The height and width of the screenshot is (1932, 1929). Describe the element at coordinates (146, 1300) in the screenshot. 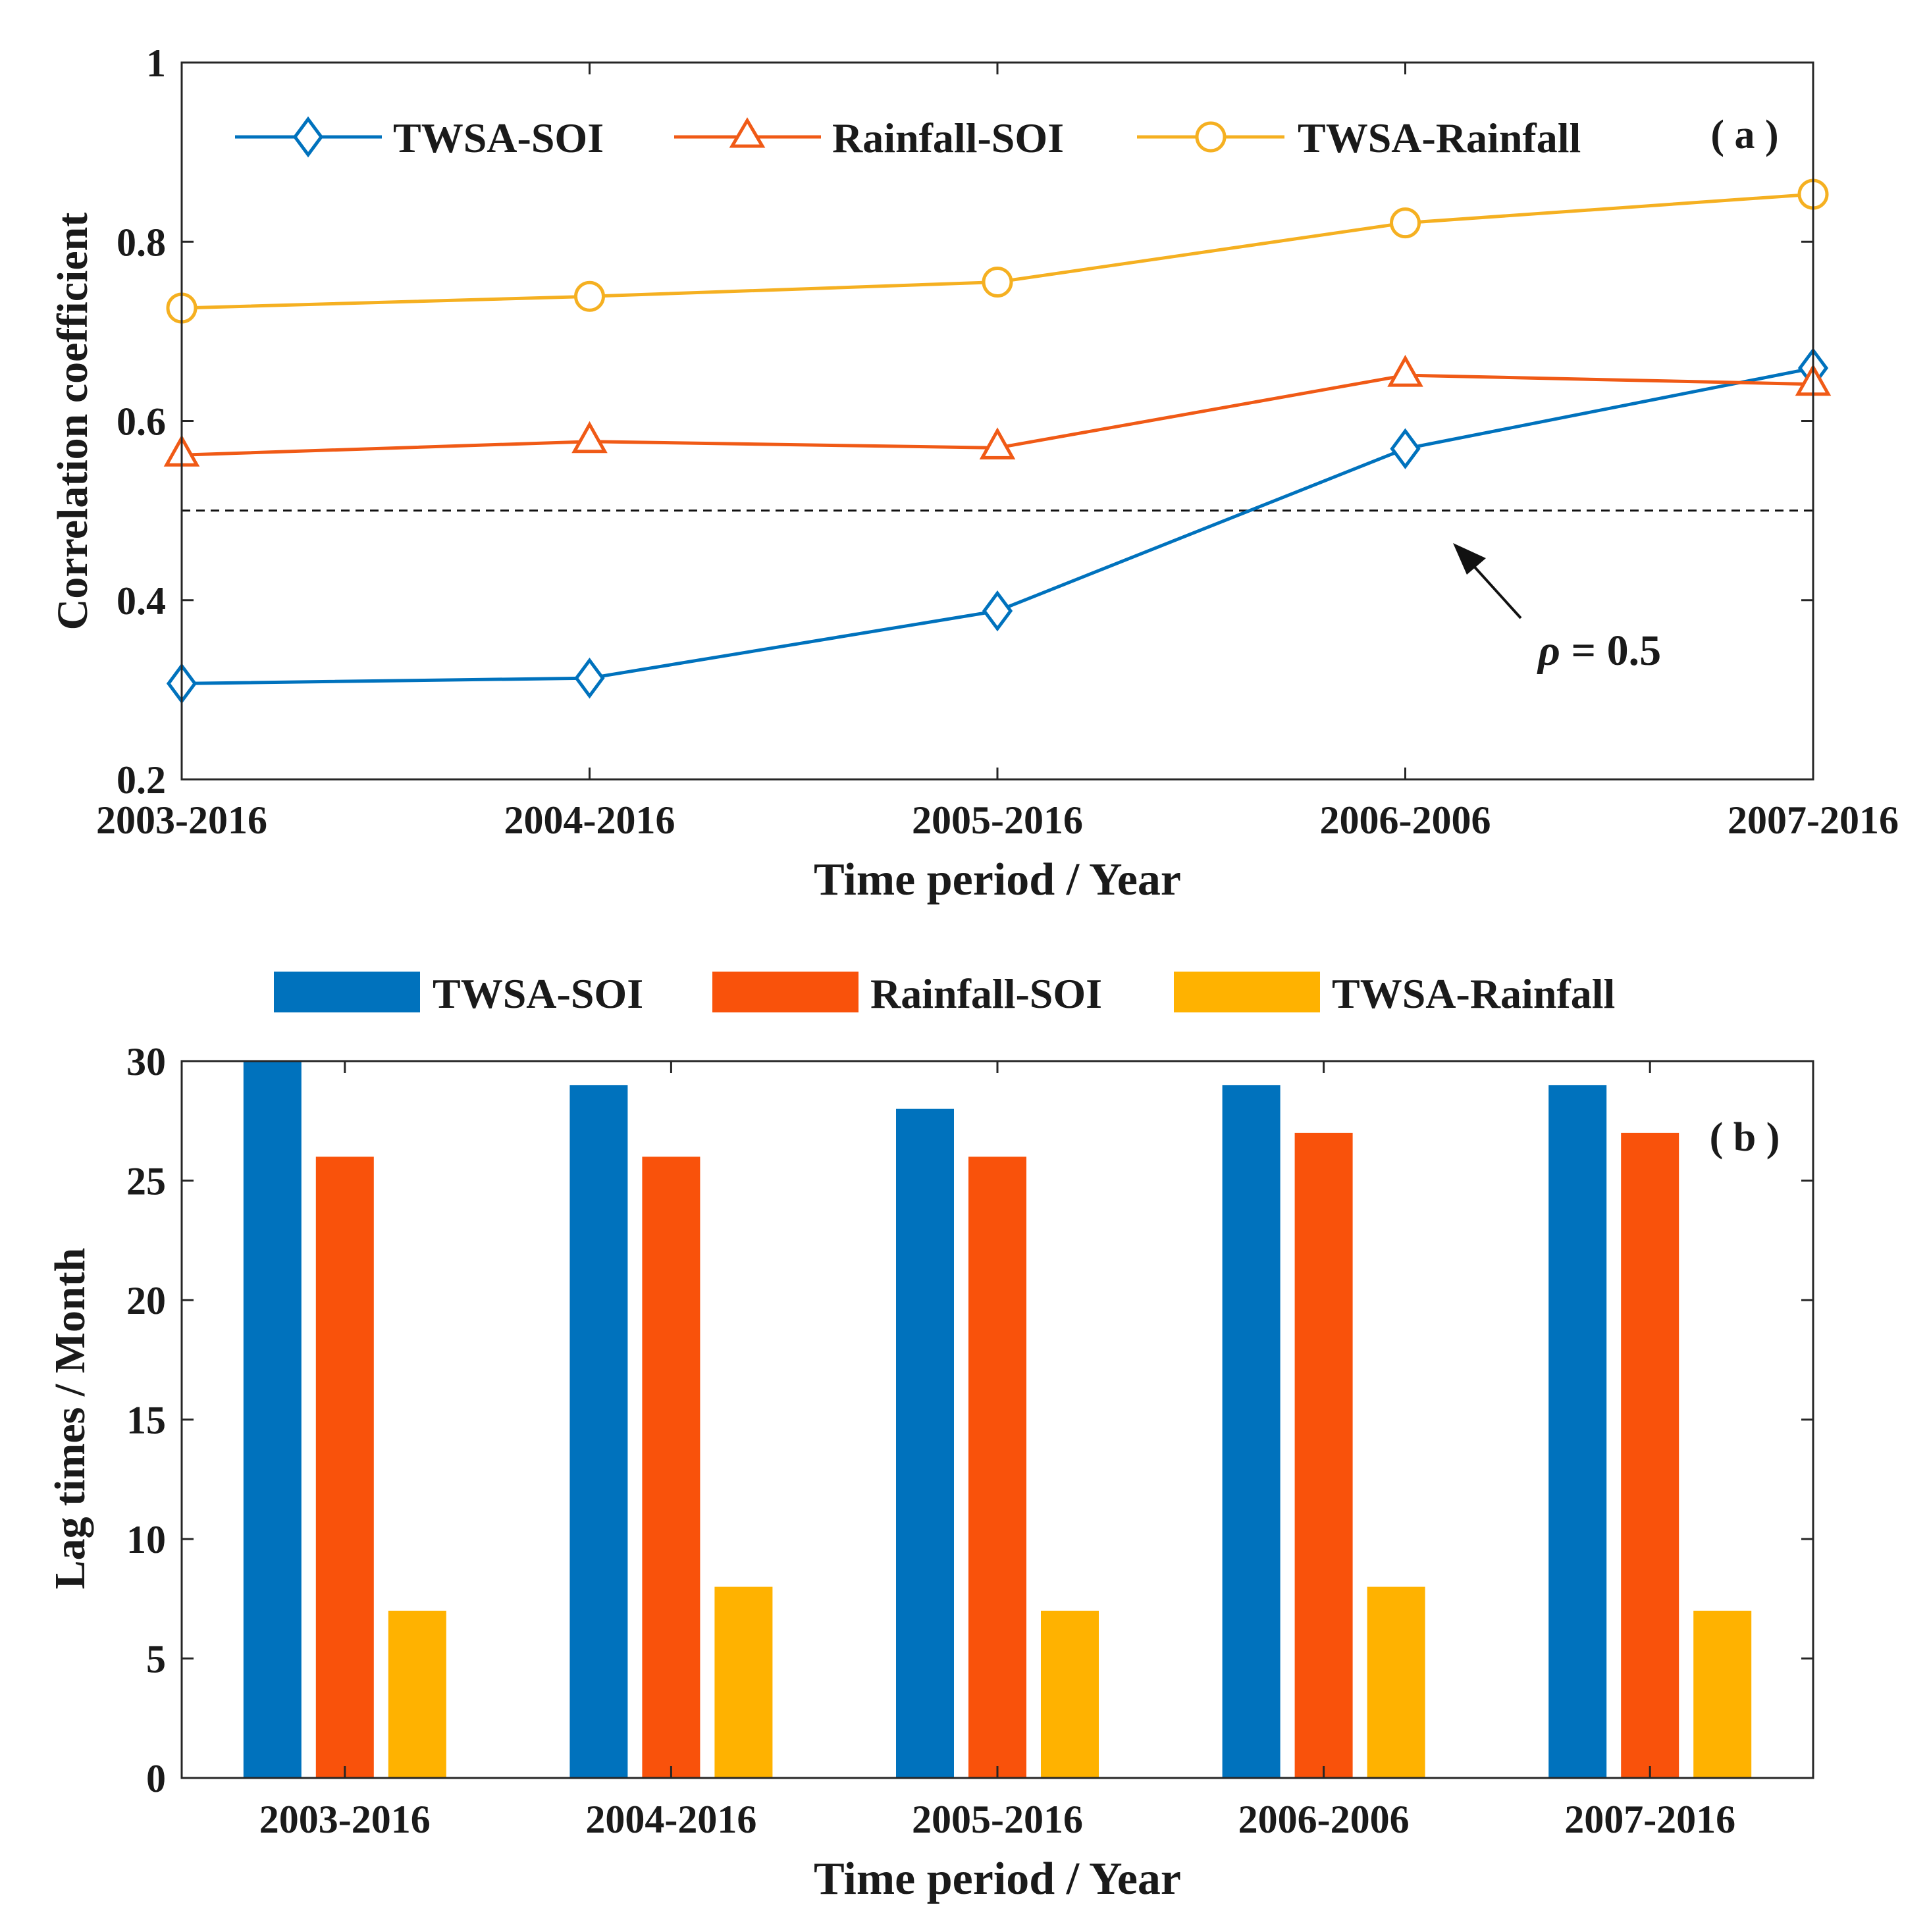

I see `y-tick-label: 20` at that location.